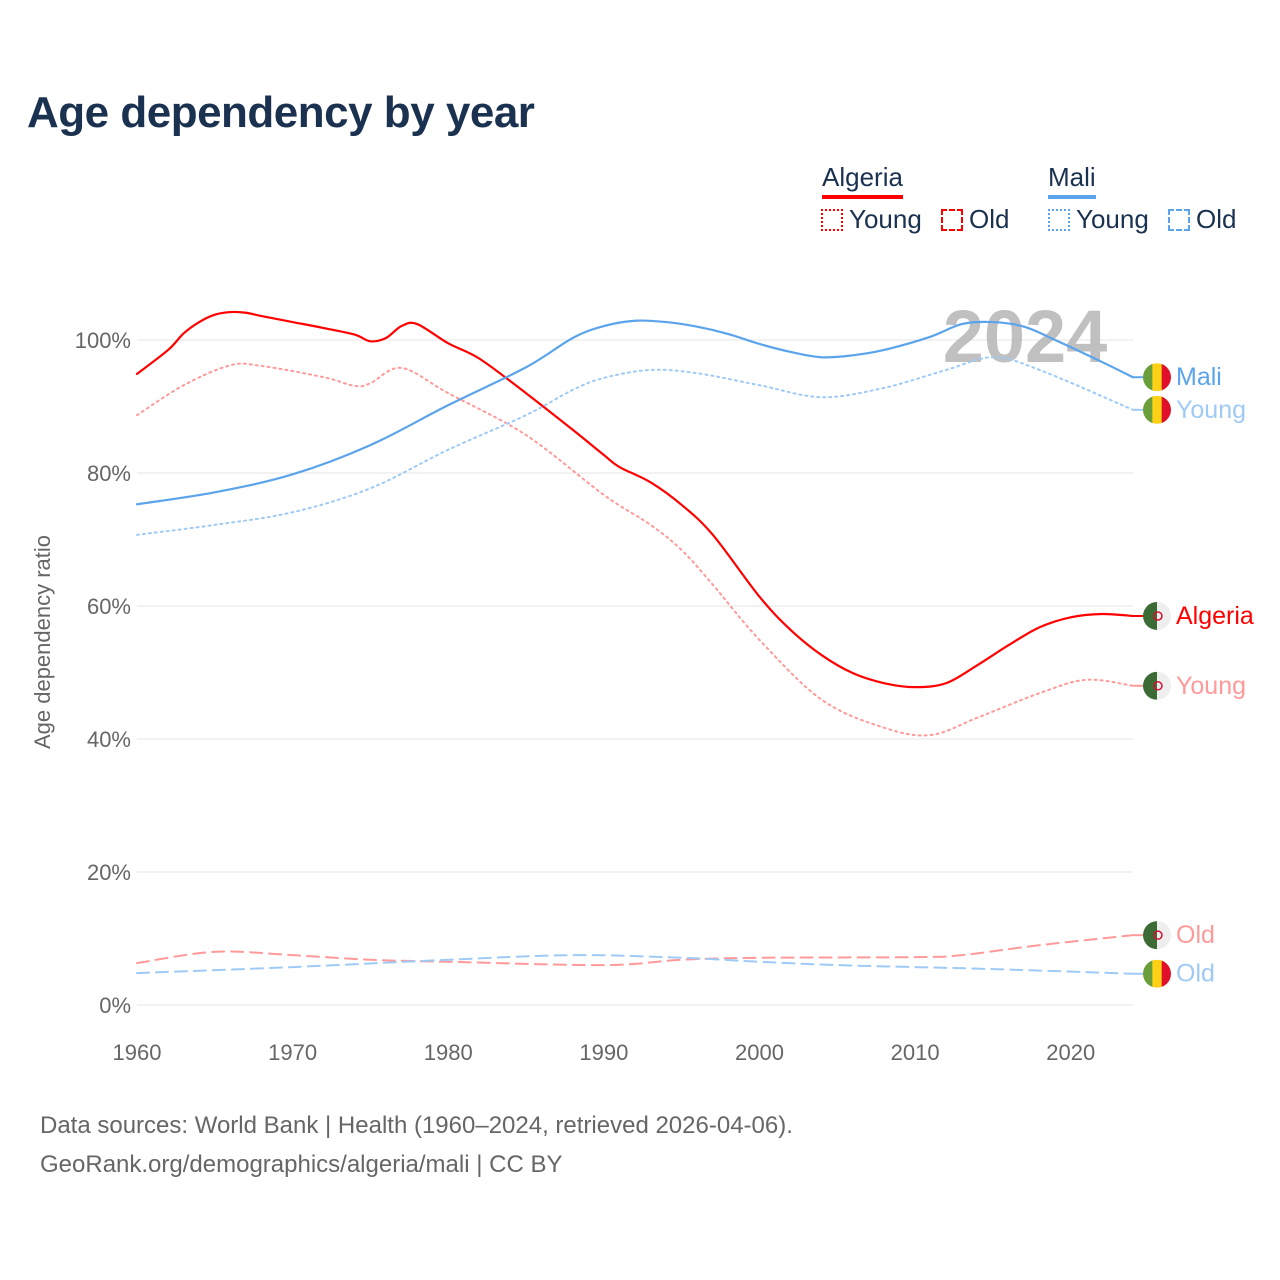 This screenshot has height=1280, width=1280. I want to click on y-axis-label: Age dependency ratio, so click(42, 642).